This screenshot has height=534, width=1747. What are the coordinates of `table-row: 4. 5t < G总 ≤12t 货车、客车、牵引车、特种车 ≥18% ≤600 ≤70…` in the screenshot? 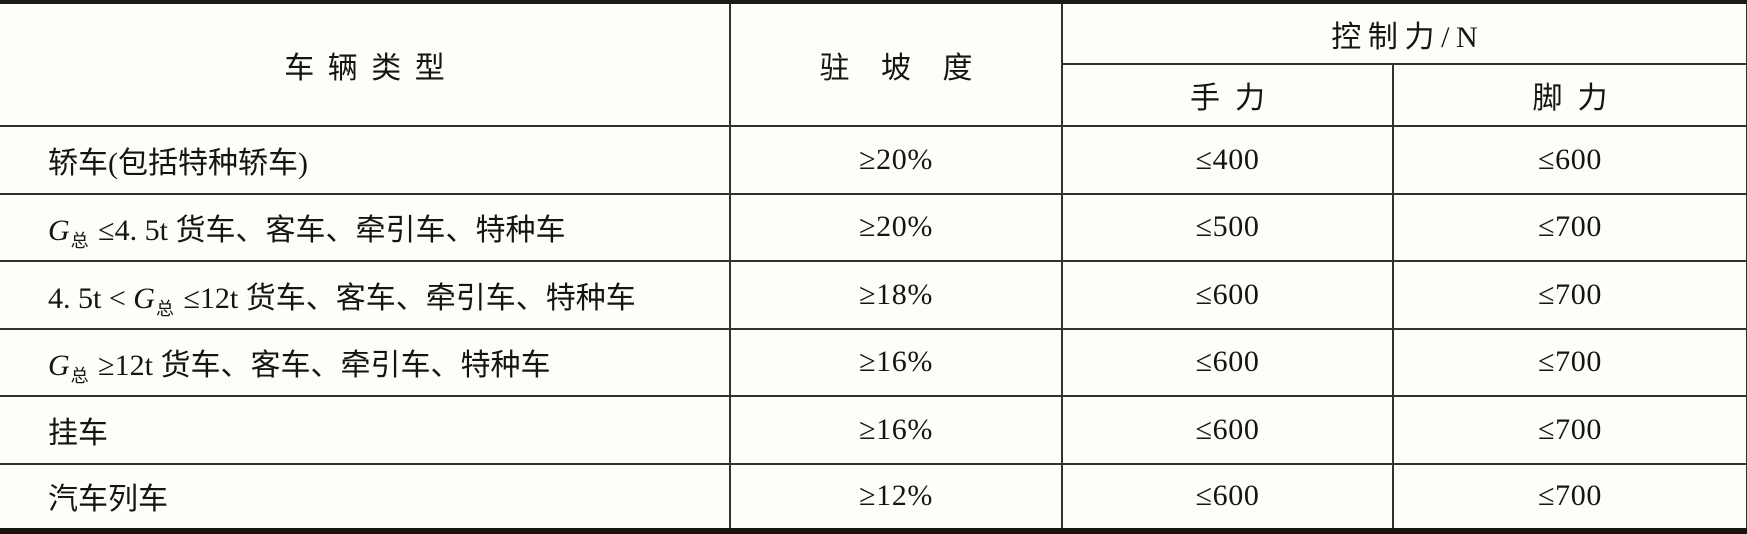 It's located at (873, 295).